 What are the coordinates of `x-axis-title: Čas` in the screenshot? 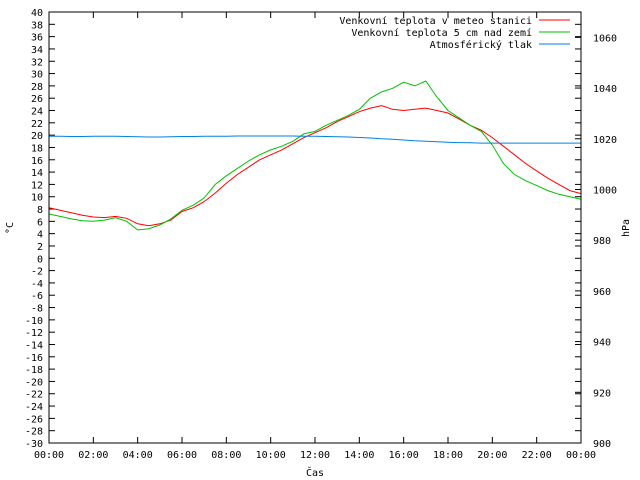 It's located at (315, 472).